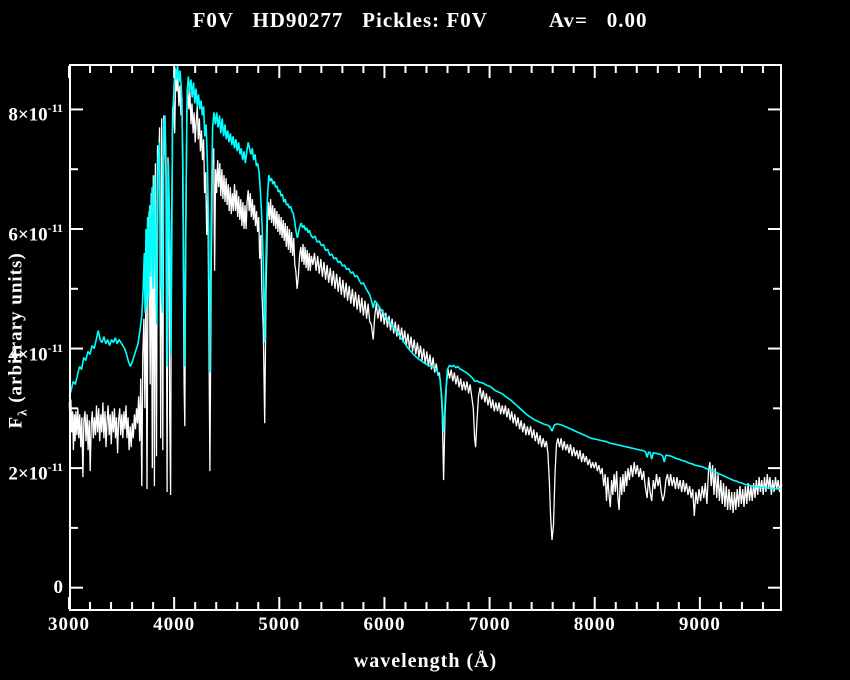 The width and height of the screenshot is (850, 680). I want to click on y-tick-label-2: 2×10⁻¹¹, so click(35, 472).